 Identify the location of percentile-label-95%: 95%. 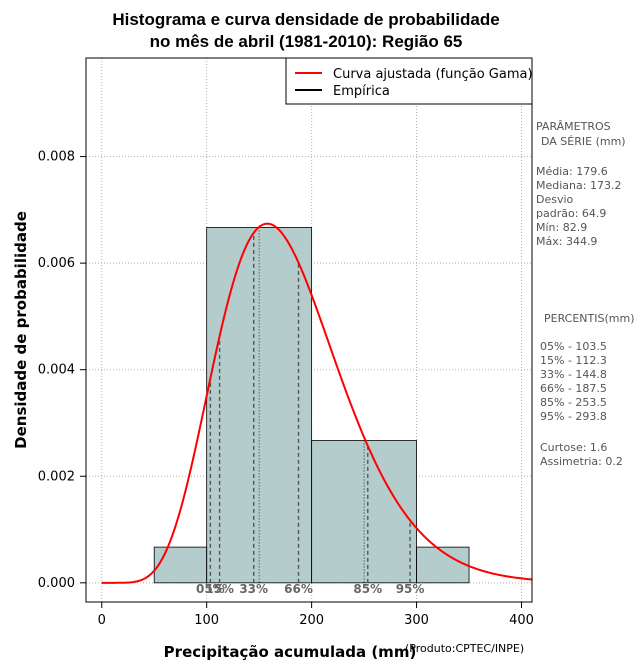
(410, 589).